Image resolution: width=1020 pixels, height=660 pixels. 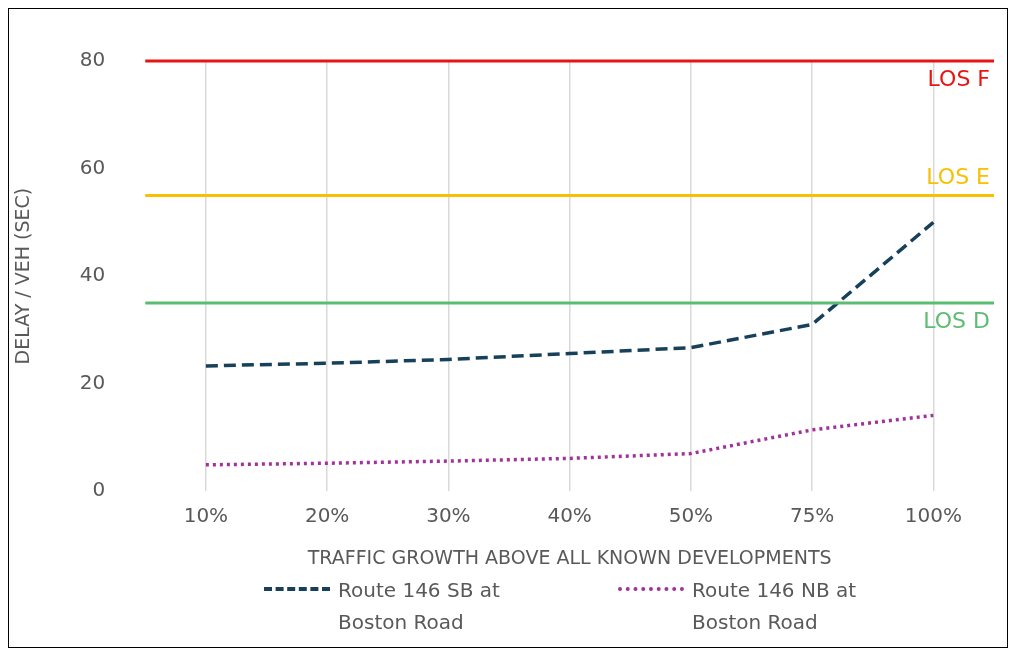 I want to click on line-series, so click(x=570, y=440).